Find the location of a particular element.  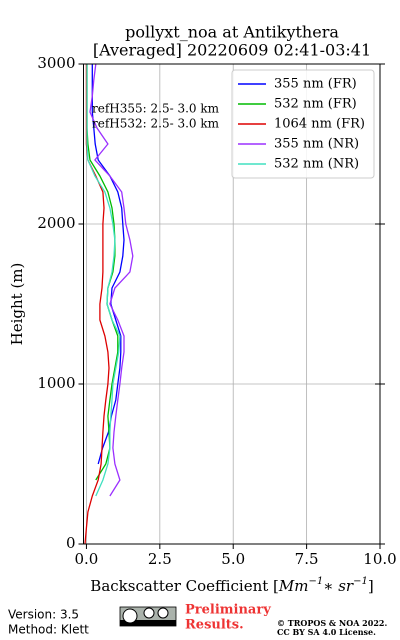

chart-title: pollyxt_noa at Antikythera is located at coordinates (232, 32).